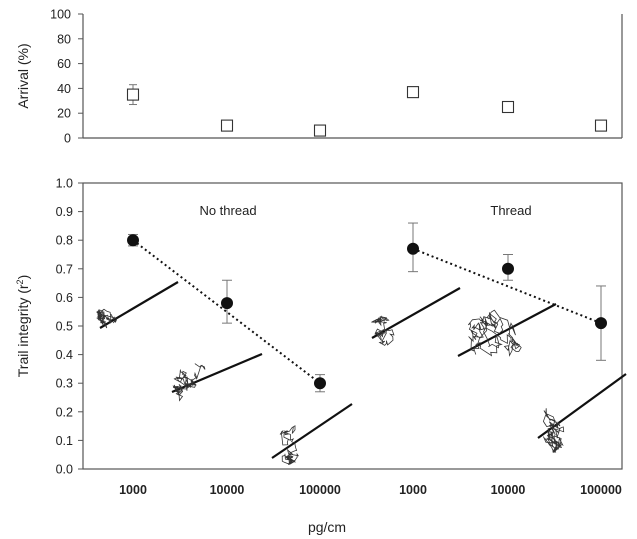 This screenshot has width=637, height=539. I want to click on arrival-y-tick-label: 100, so click(60, 15).